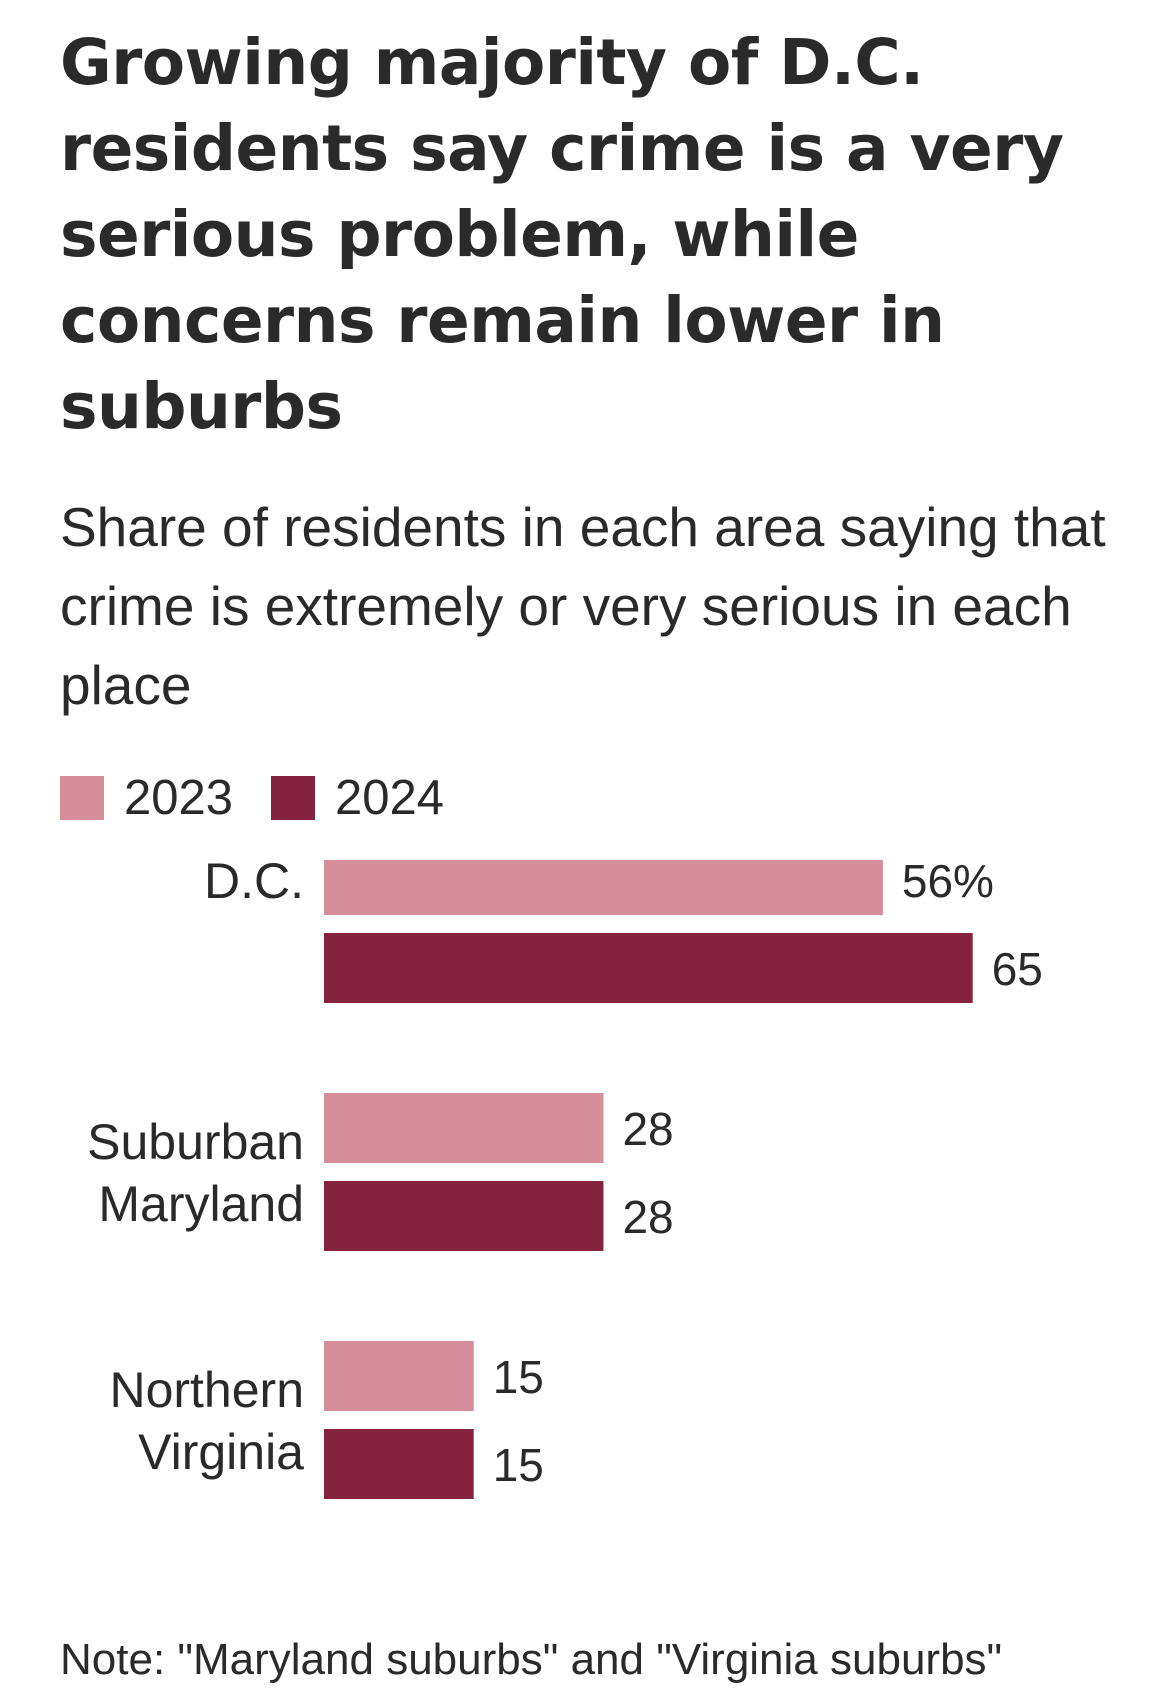 This screenshot has width=1156, height=1690. Describe the element at coordinates (179, 798) in the screenshot. I see `legend-label-2023: 2023` at that location.